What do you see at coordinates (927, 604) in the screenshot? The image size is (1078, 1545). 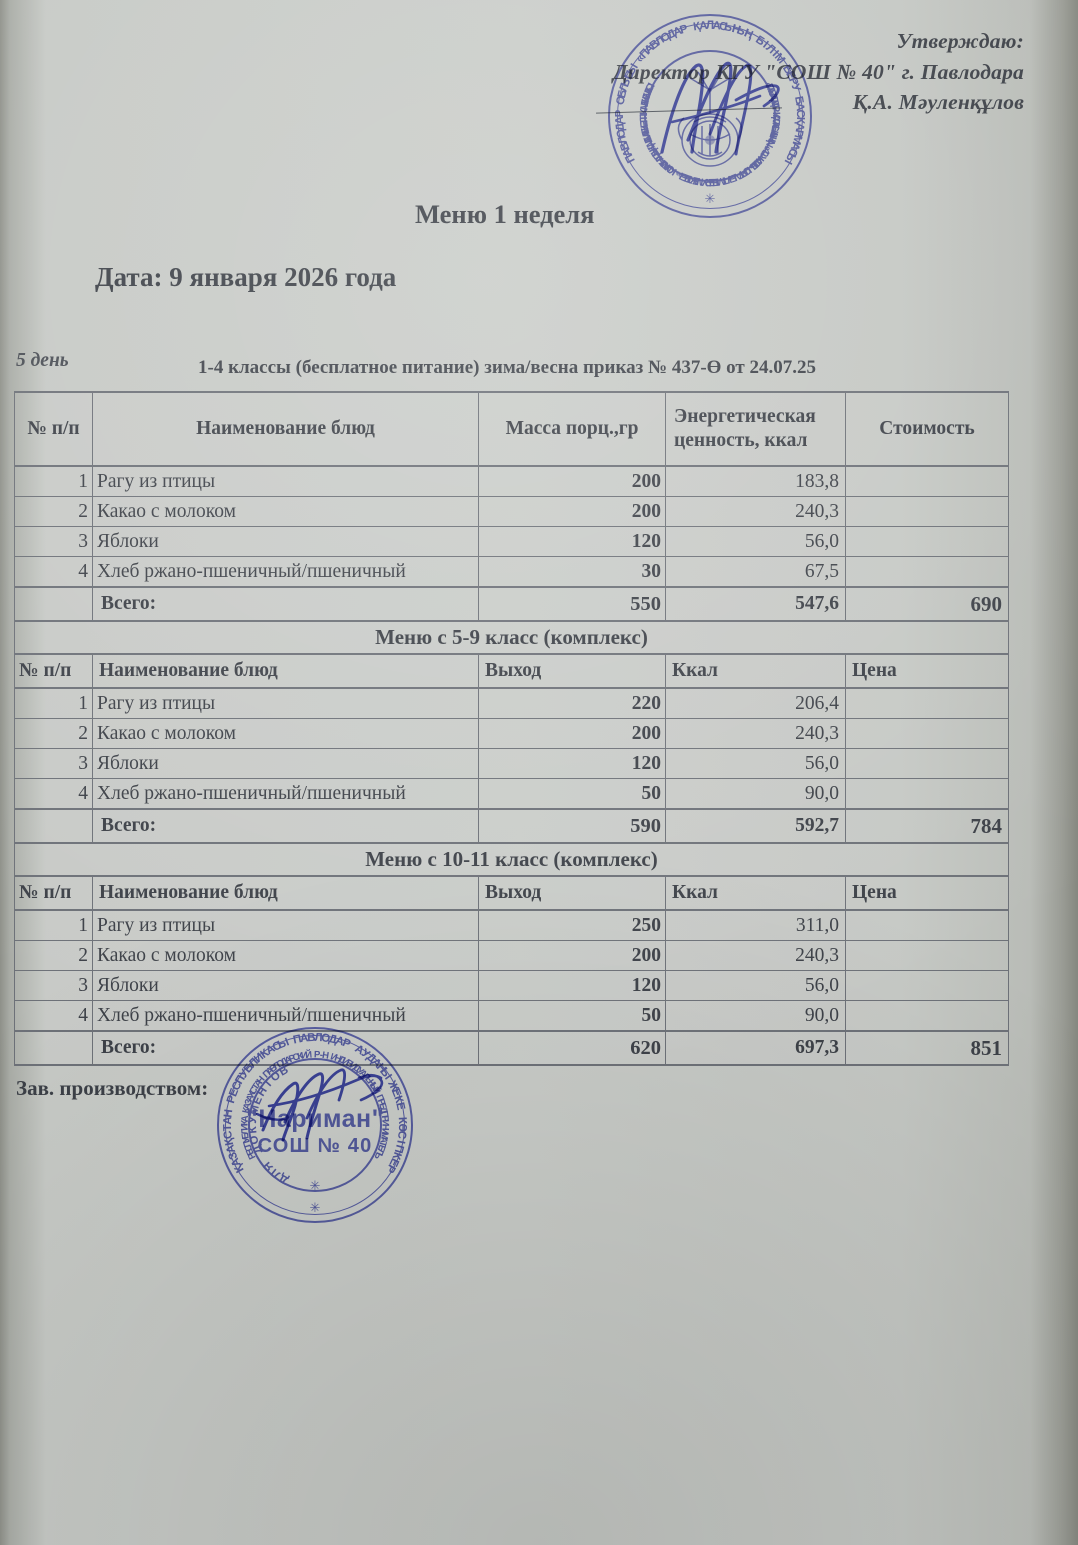 I see `cell-total-cost: 690` at bounding box center [927, 604].